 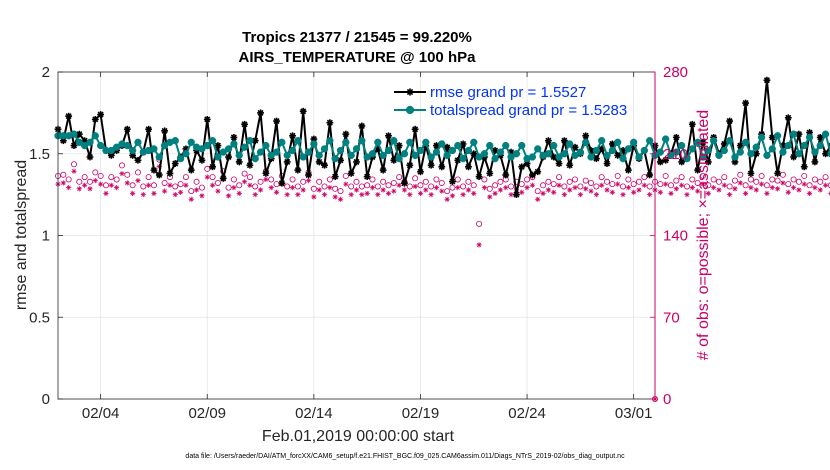 I want to click on y-right-tick-label-1: 70, so click(x=671, y=317).